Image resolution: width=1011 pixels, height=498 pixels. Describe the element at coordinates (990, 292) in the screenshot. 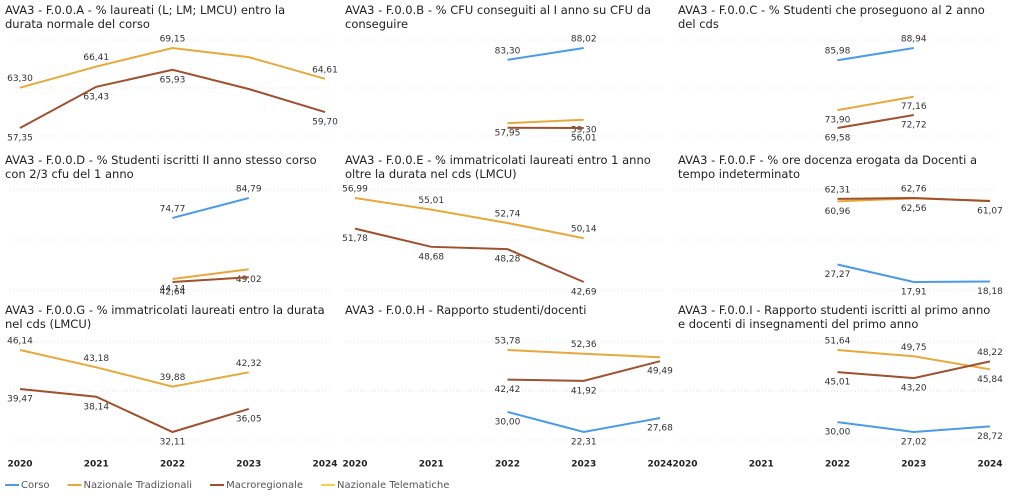

I see `value-label: 18,18` at that location.